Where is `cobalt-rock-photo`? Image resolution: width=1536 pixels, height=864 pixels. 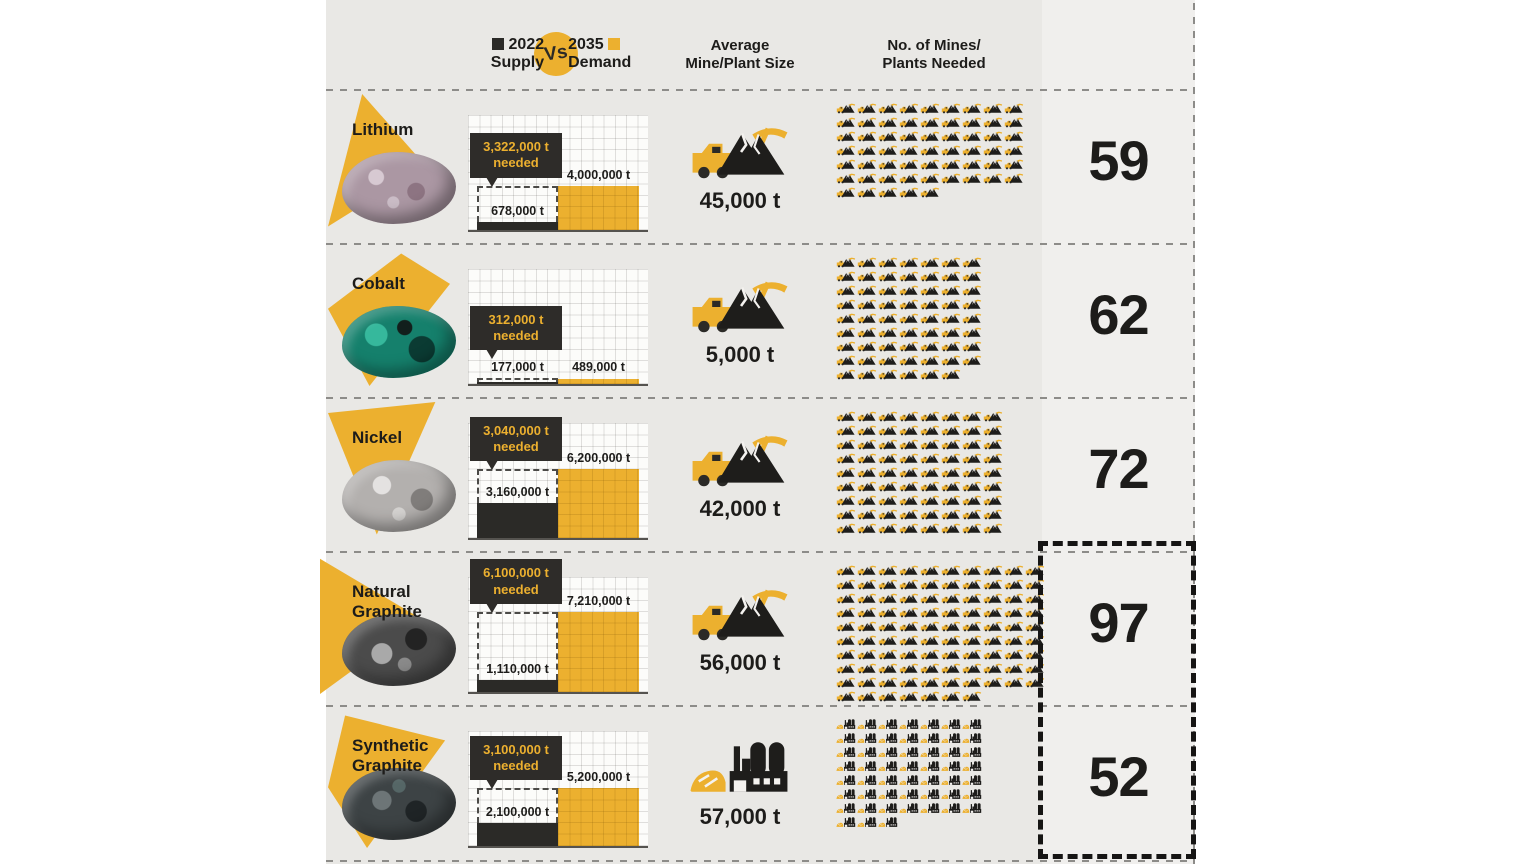 cobalt-rock-photo is located at coordinates (399, 342).